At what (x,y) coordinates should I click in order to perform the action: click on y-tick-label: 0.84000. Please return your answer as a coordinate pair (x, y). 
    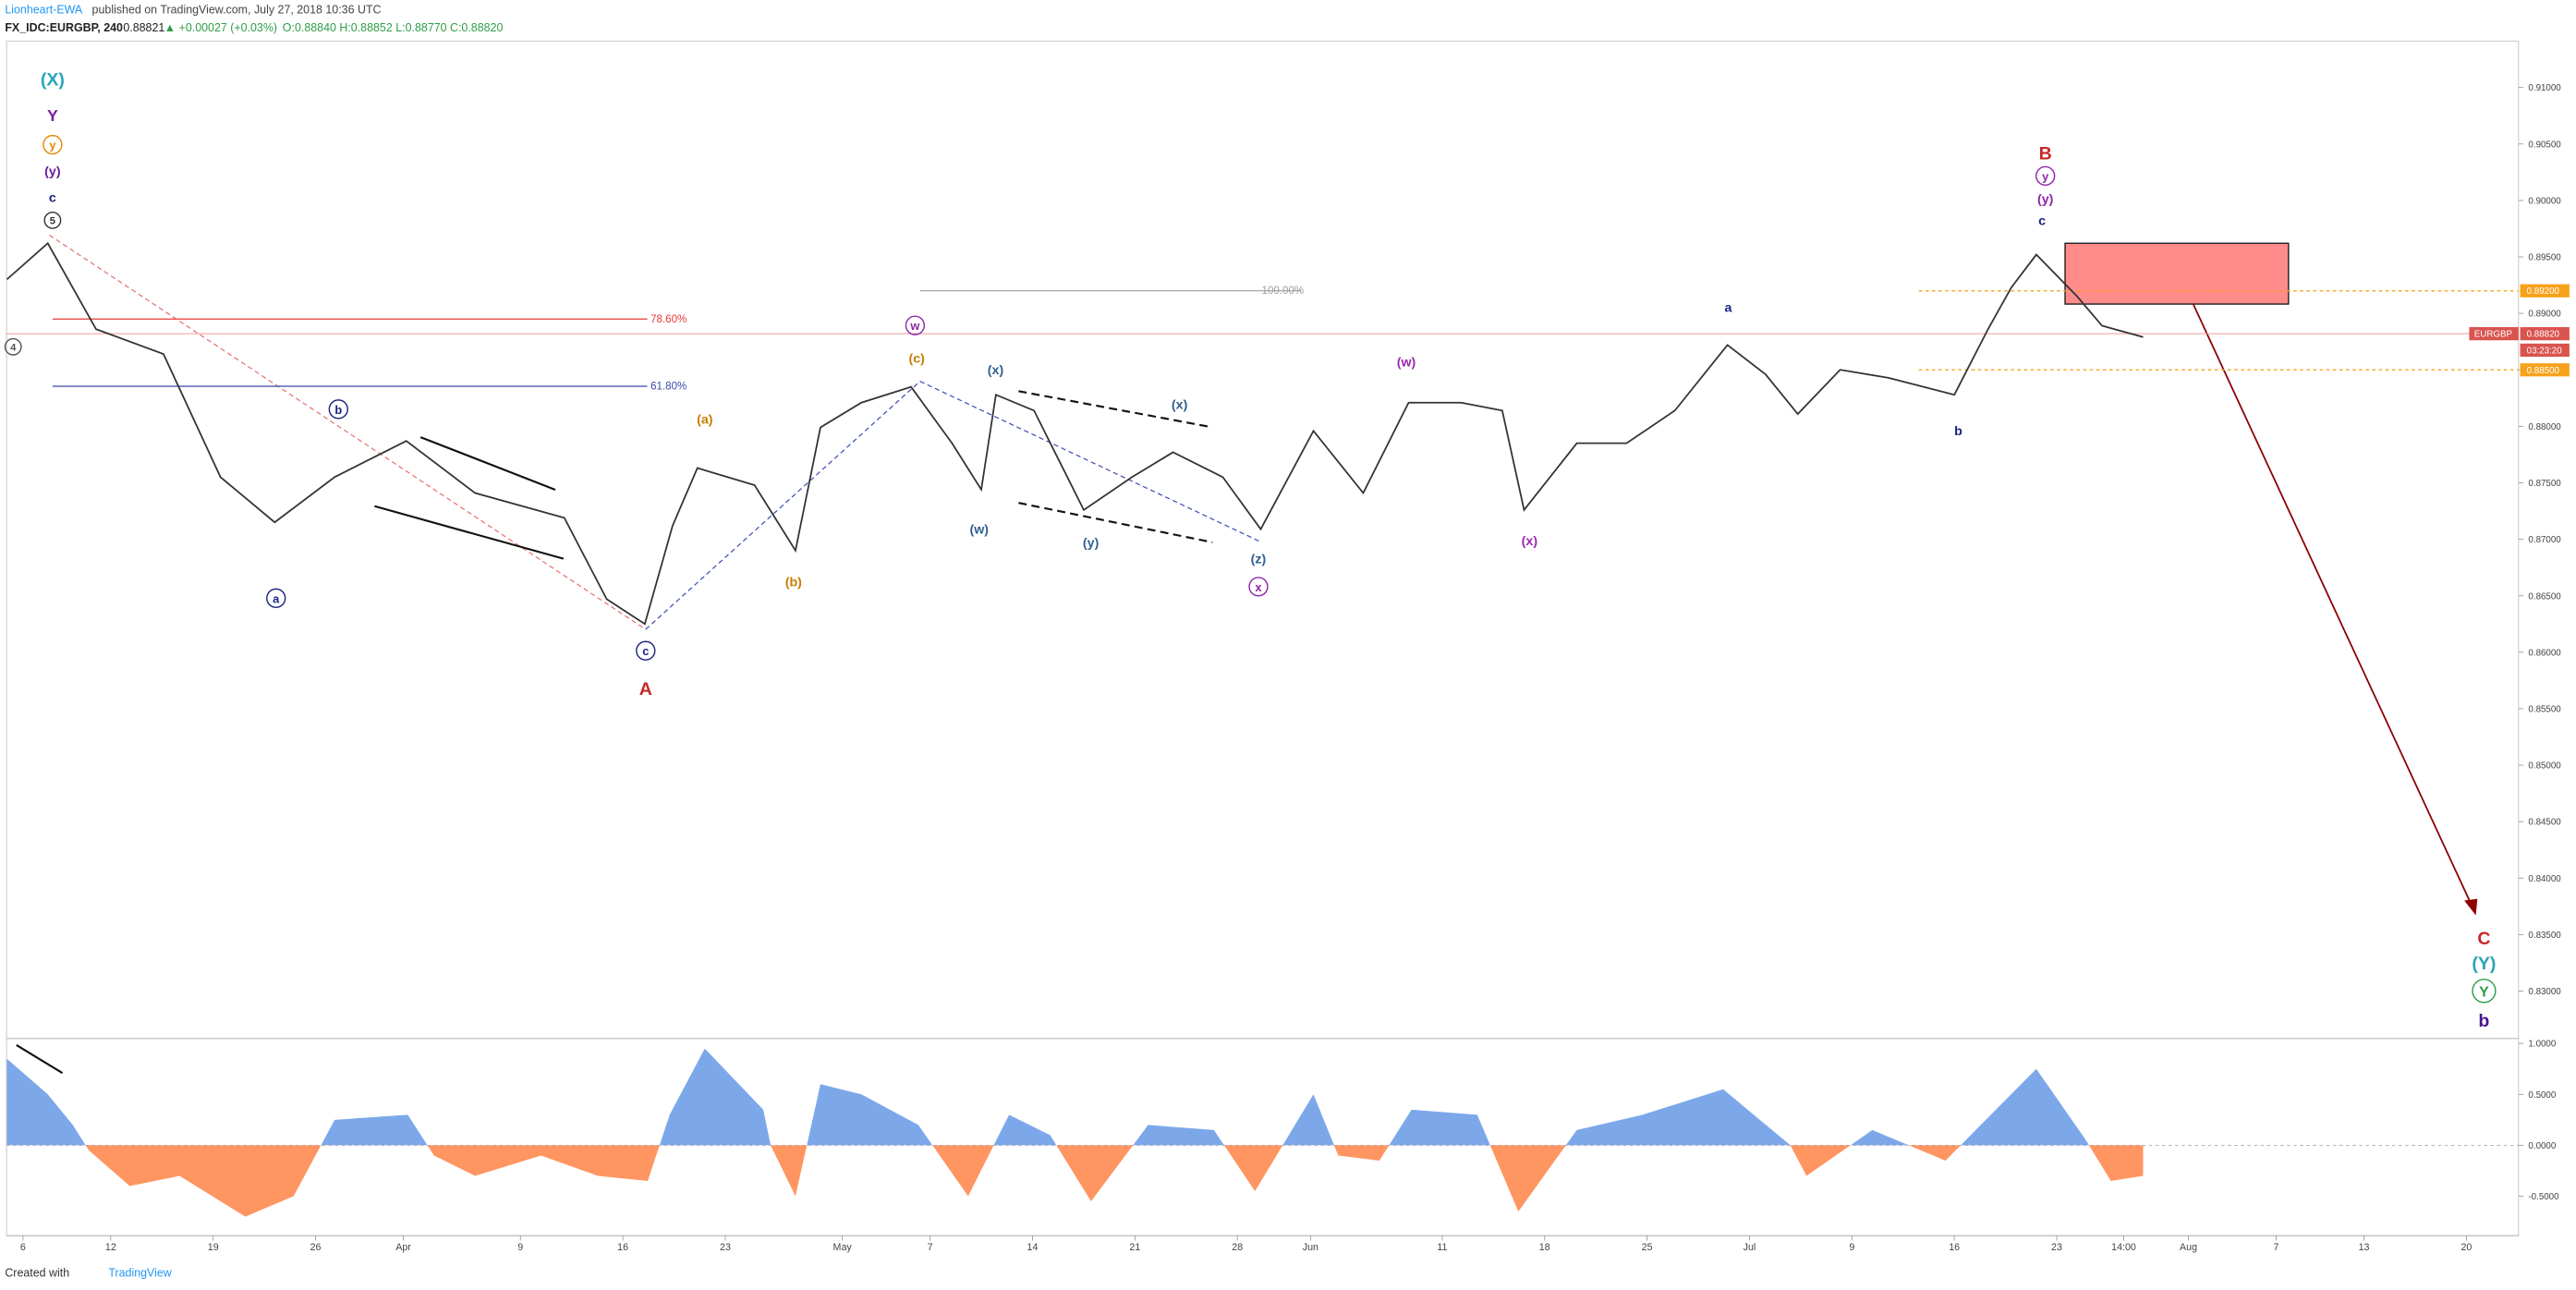
    Looking at the image, I should click on (2544, 879).